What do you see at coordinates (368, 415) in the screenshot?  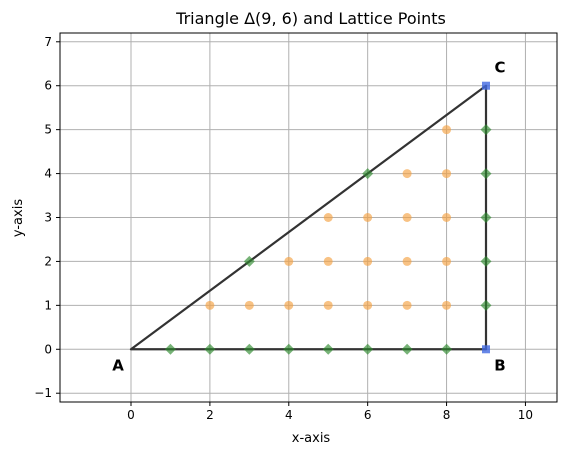 I see `x-tick-label: 6` at bounding box center [368, 415].